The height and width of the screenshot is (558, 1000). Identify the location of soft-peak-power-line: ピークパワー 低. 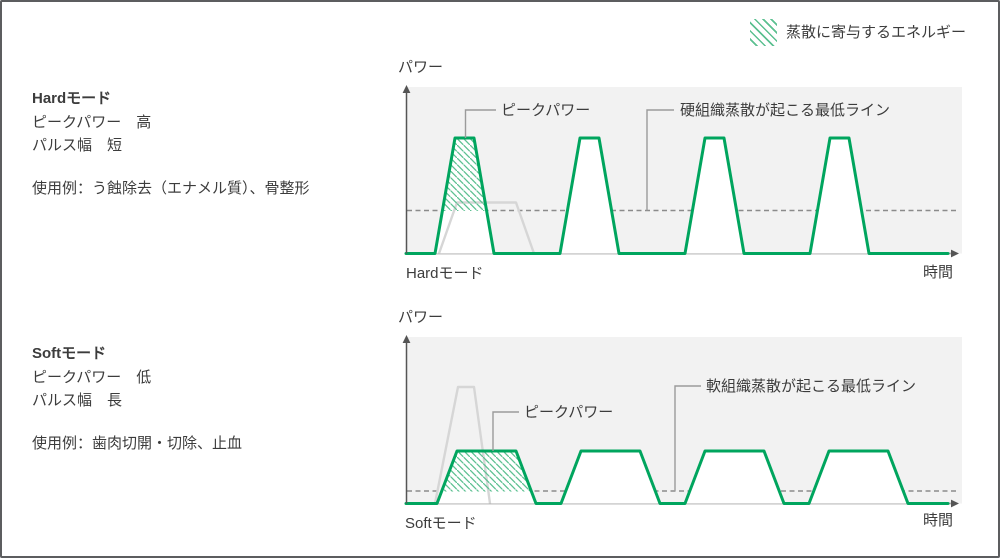
(92, 377).